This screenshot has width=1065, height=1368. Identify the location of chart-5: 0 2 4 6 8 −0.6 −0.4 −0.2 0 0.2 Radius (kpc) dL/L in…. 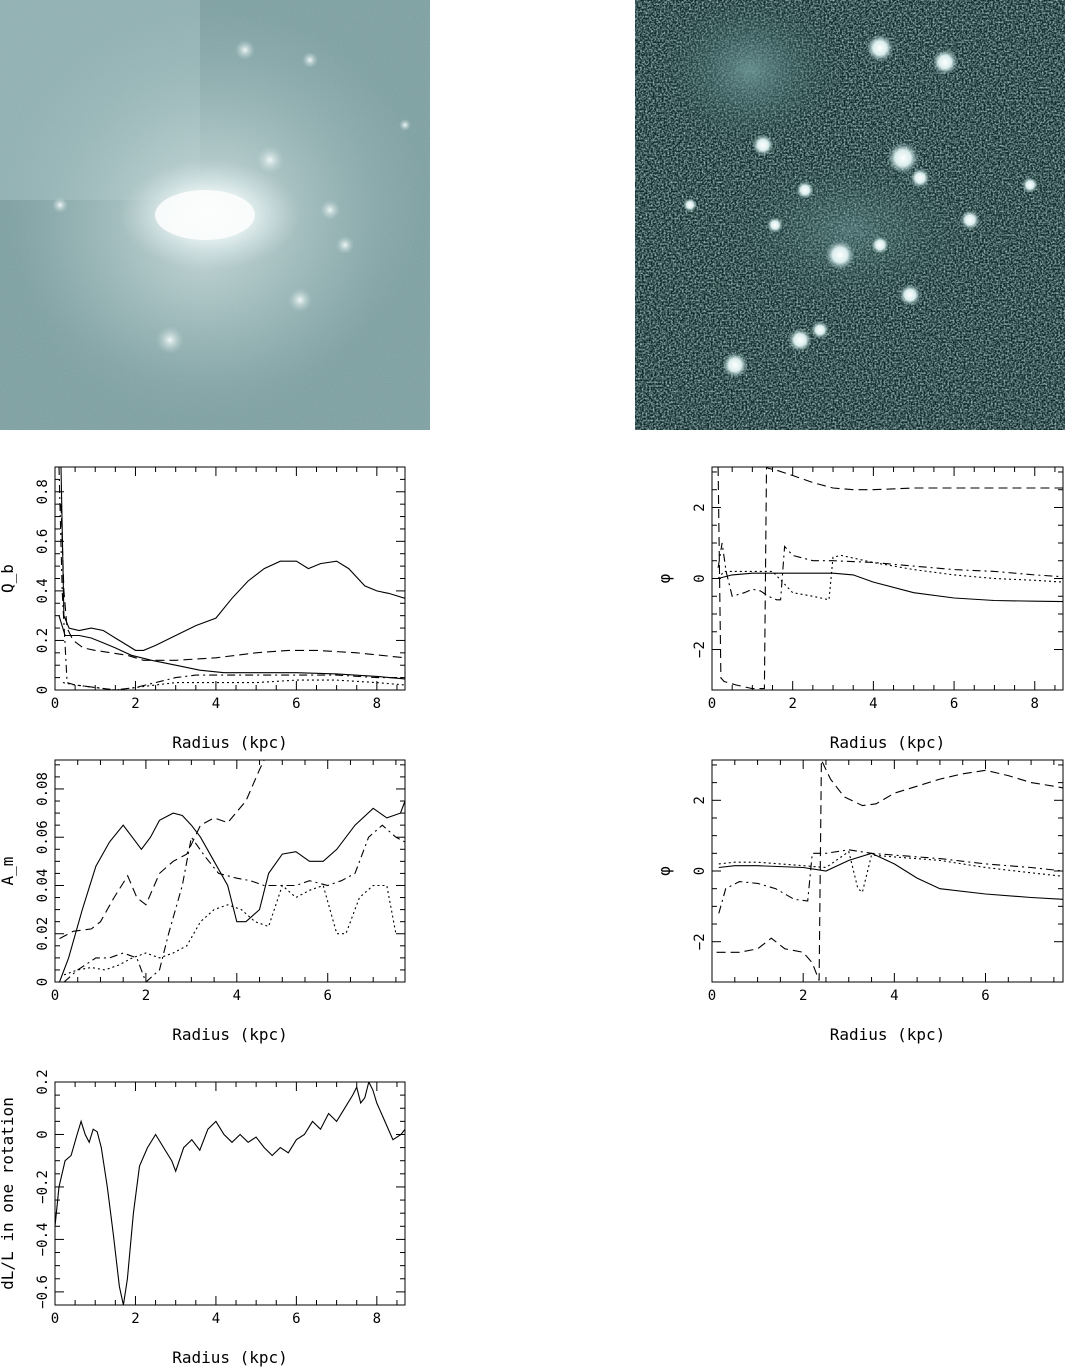
(203, 1218).